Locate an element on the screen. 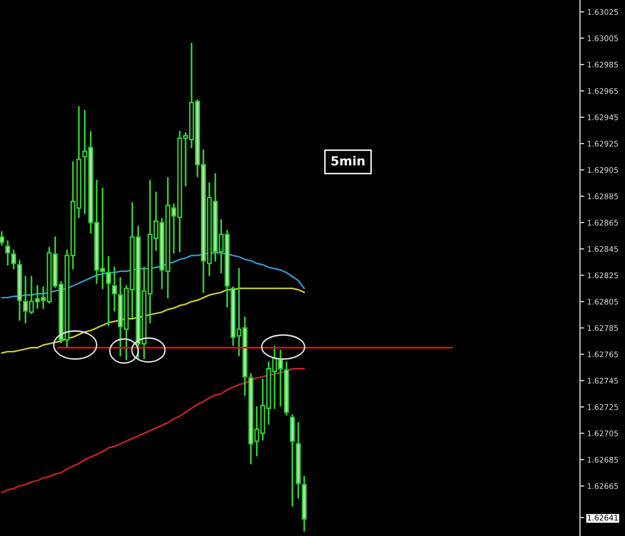 The width and height of the screenshot is (625, 536). annotation: 5min is located at coordinates (348, 161).